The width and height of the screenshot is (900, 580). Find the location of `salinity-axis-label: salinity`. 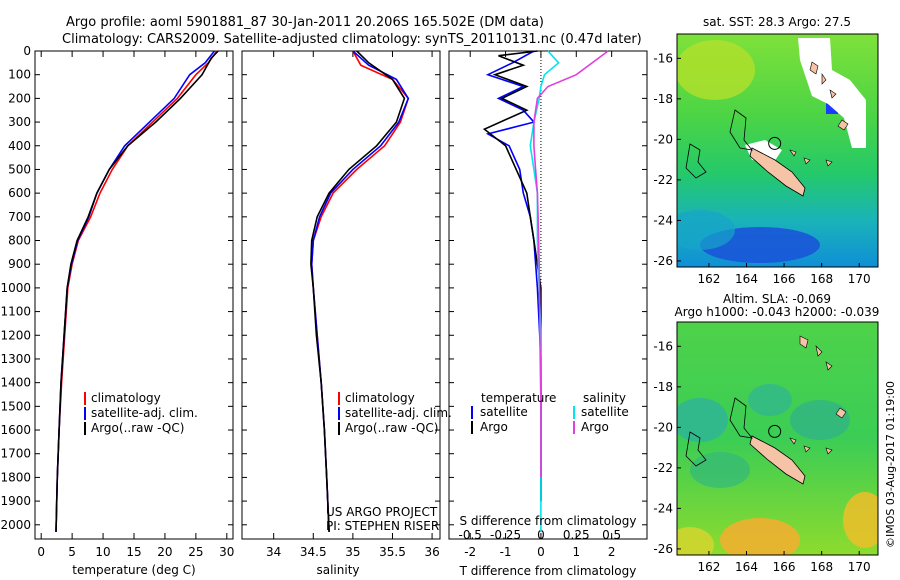

salinity-axis-label: salinity is located at coordinates (337, 570).